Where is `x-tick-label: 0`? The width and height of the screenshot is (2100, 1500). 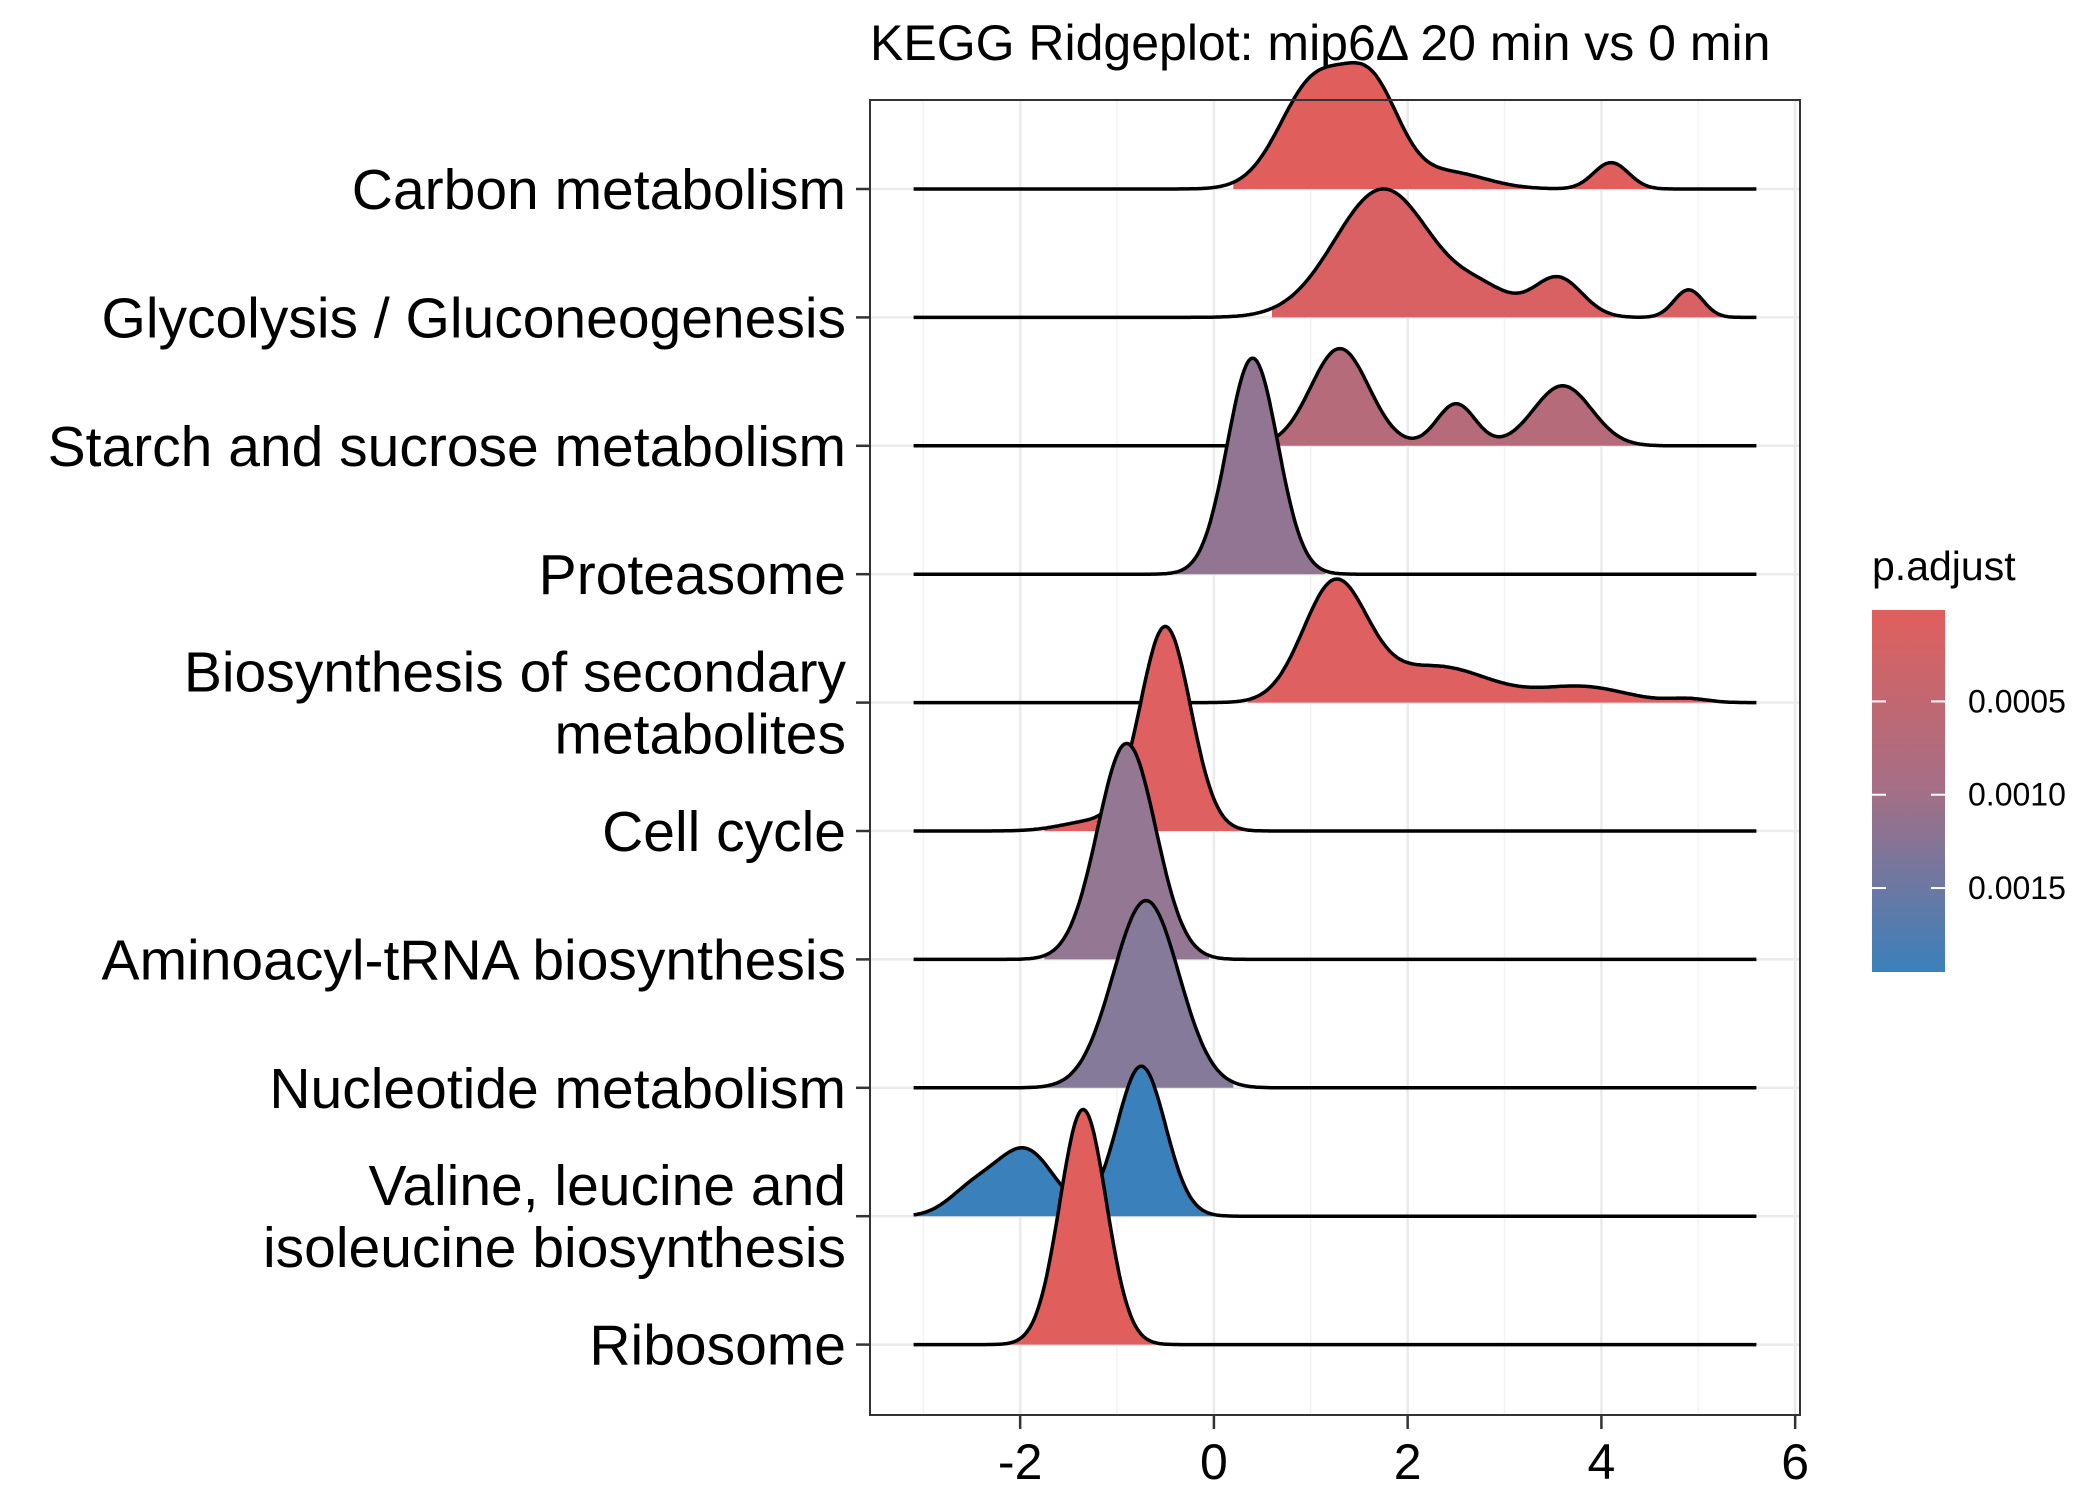 x-tick-label: 0 is located at coordinates (1214, 1462).